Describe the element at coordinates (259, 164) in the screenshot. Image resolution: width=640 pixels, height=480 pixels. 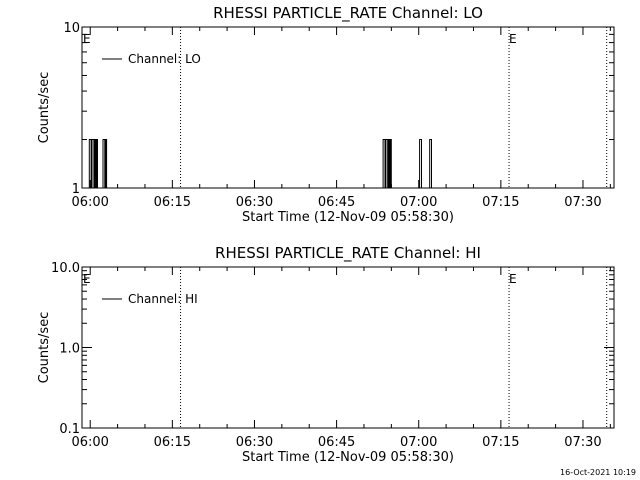
I see `series-line` at that location.